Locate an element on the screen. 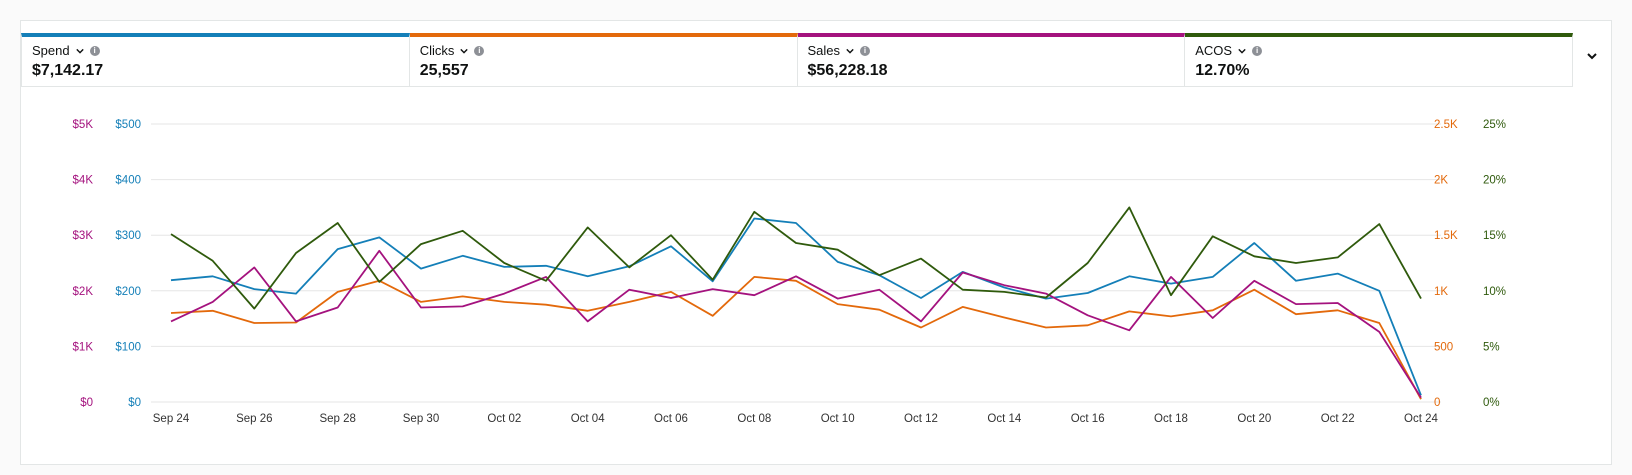 The width and height of the screenshot is (1632, 475). clicks-axis-tick: 1.5K is located at coordinates (1446, 236).